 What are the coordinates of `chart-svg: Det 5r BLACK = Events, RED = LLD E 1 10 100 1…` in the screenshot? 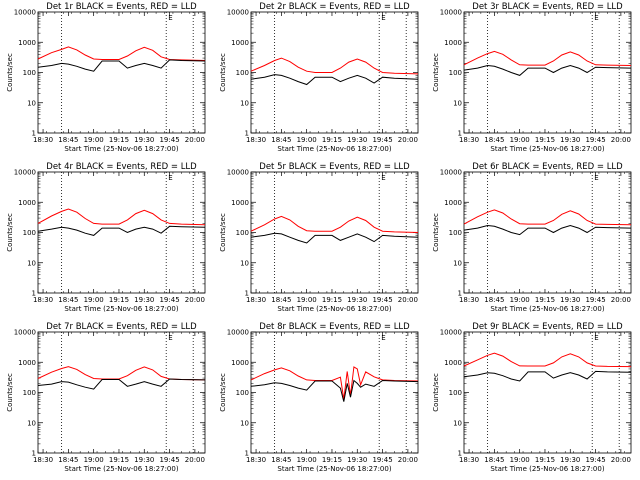 It's located at (319, 237).